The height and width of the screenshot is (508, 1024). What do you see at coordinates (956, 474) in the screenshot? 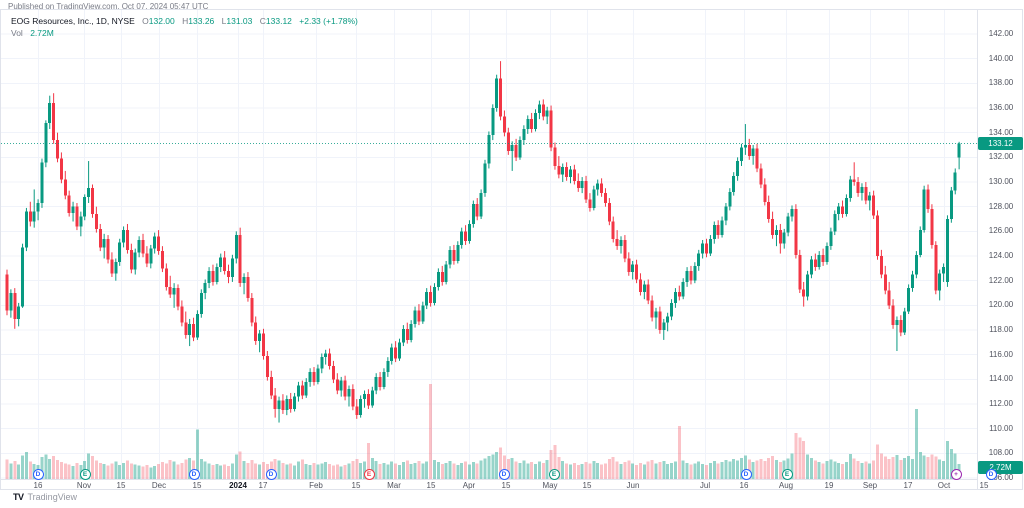
I see `more-events-event-icon: +` at bounding box center [956, 474].